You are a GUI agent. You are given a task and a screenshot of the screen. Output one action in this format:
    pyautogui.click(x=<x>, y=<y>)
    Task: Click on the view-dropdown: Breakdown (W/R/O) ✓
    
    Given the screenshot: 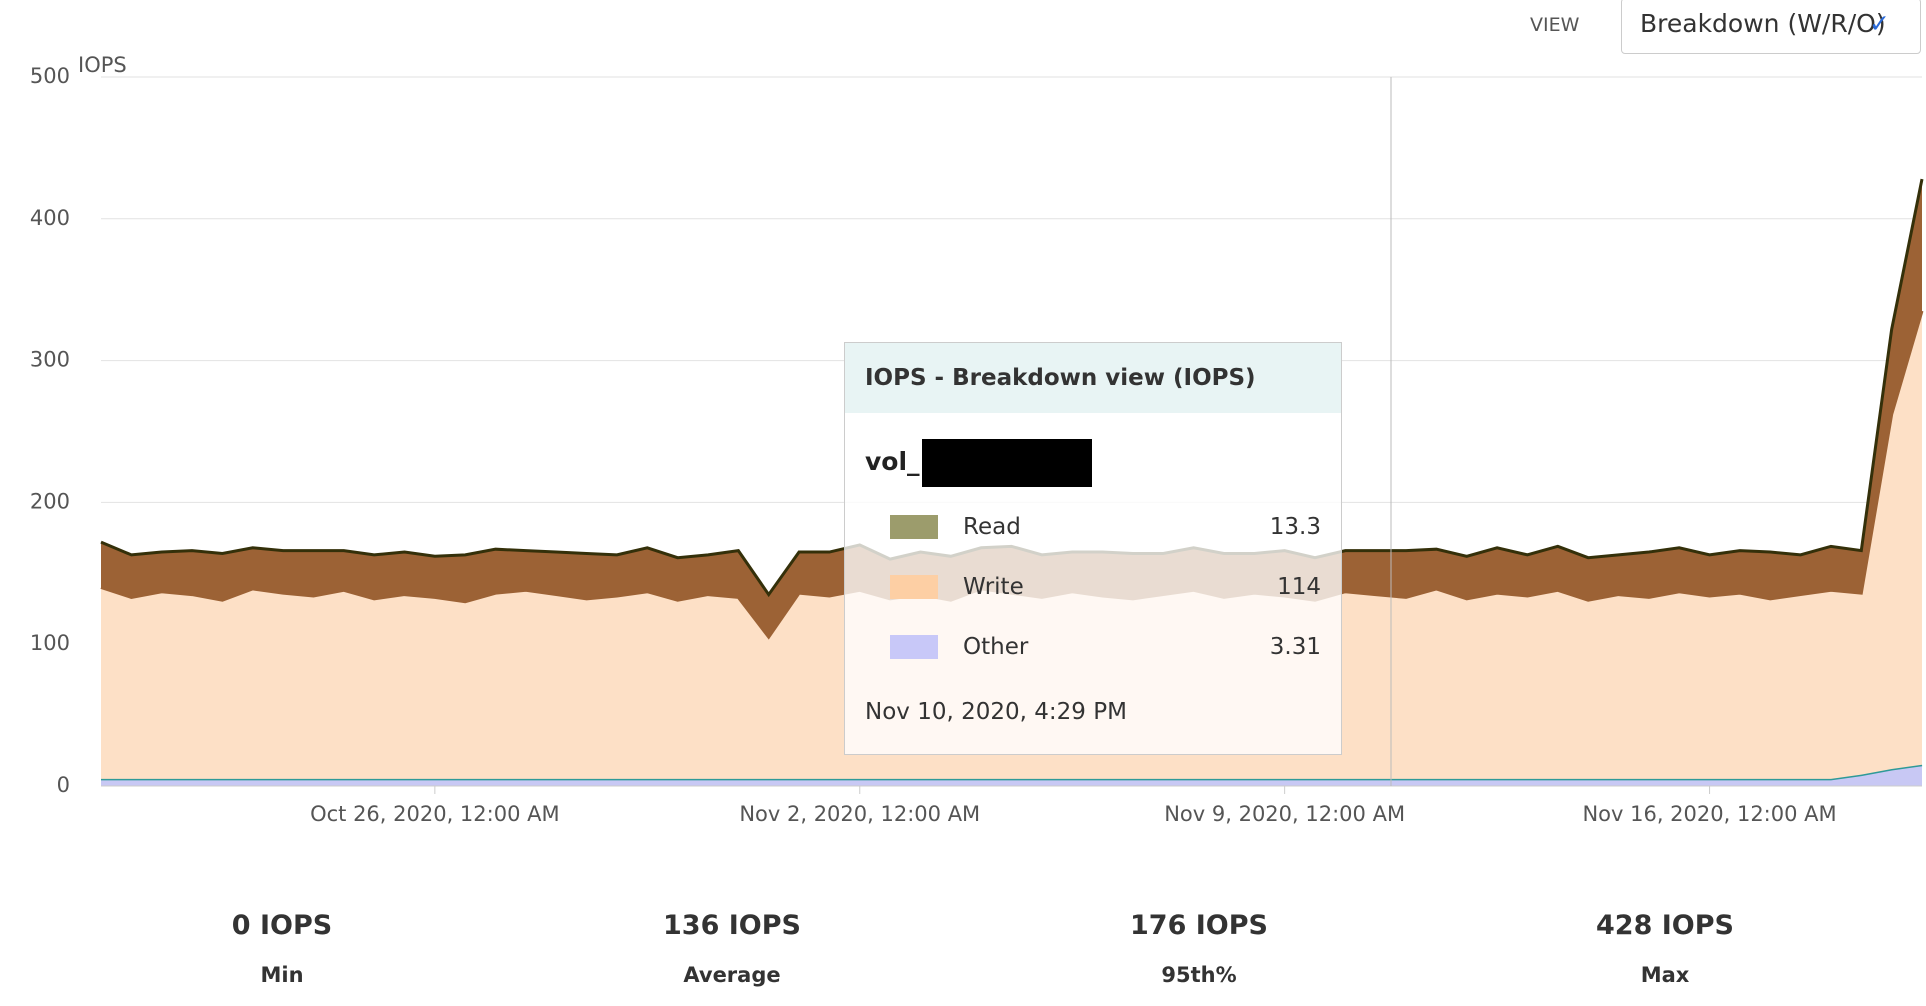 What is the action you would take?
    pyautogui.click(x=1771, y=27)
    